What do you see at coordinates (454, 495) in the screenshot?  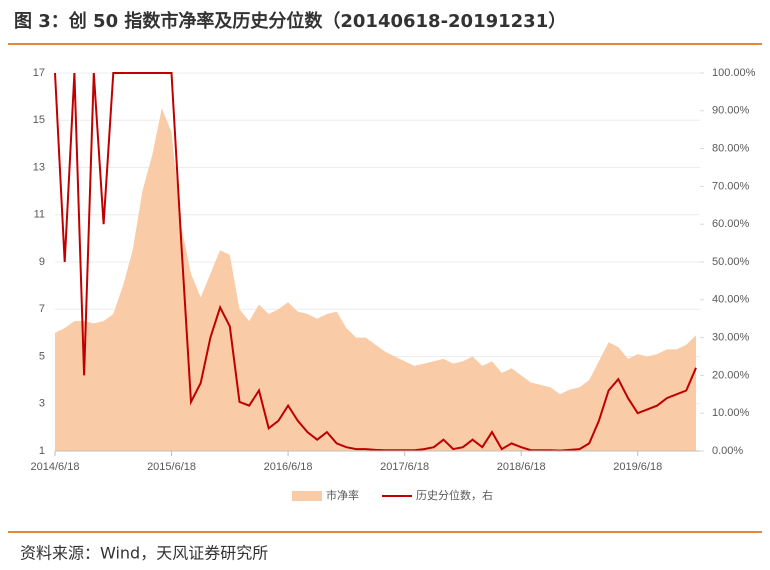 I see `legend-label: 历史分位数，右` at bounding box center [454, 495].